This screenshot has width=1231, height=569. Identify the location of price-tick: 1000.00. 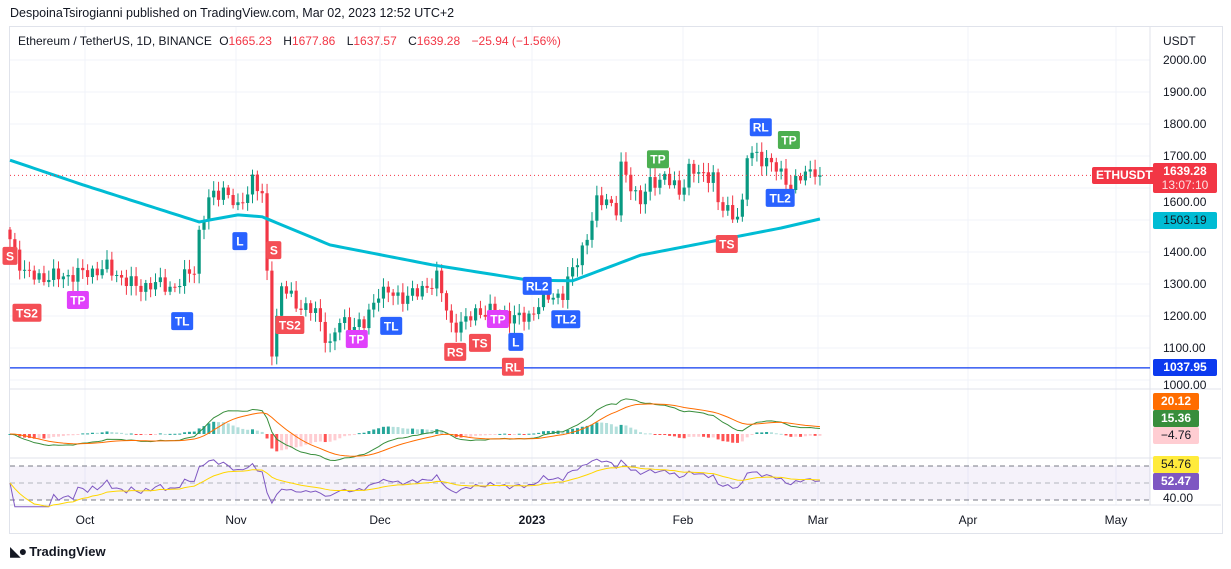
(1185, 385).